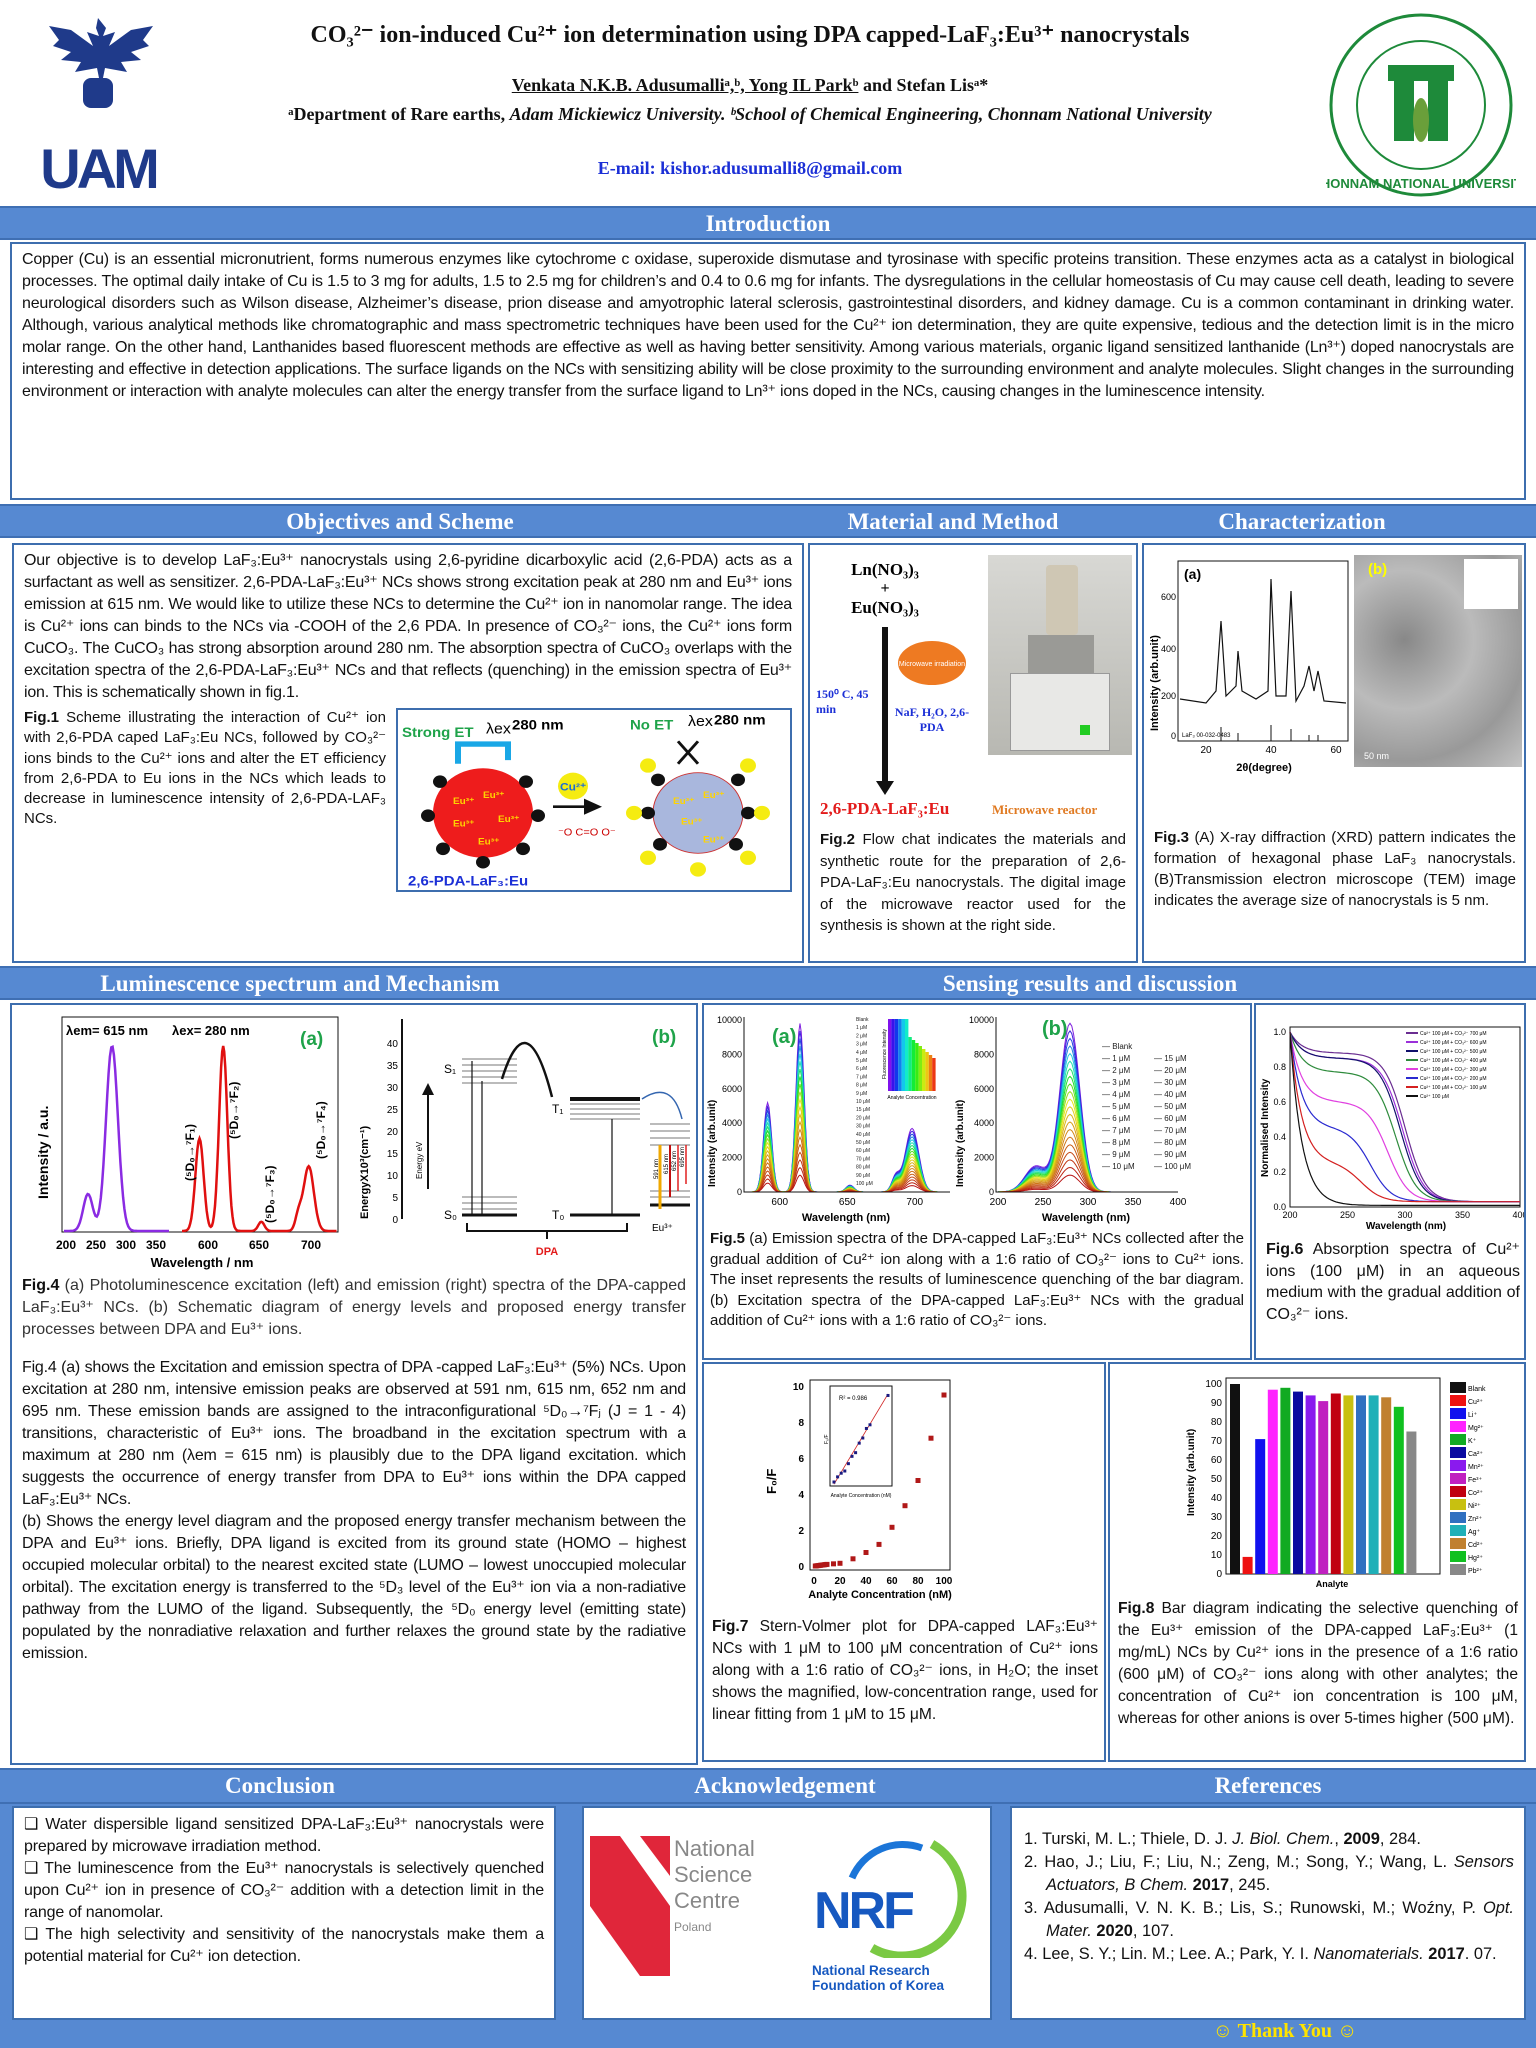  Describe the element at coordinates (864, 1184) in the screenshot. I see `fig5a-legend-item: 100 μM` at that location.